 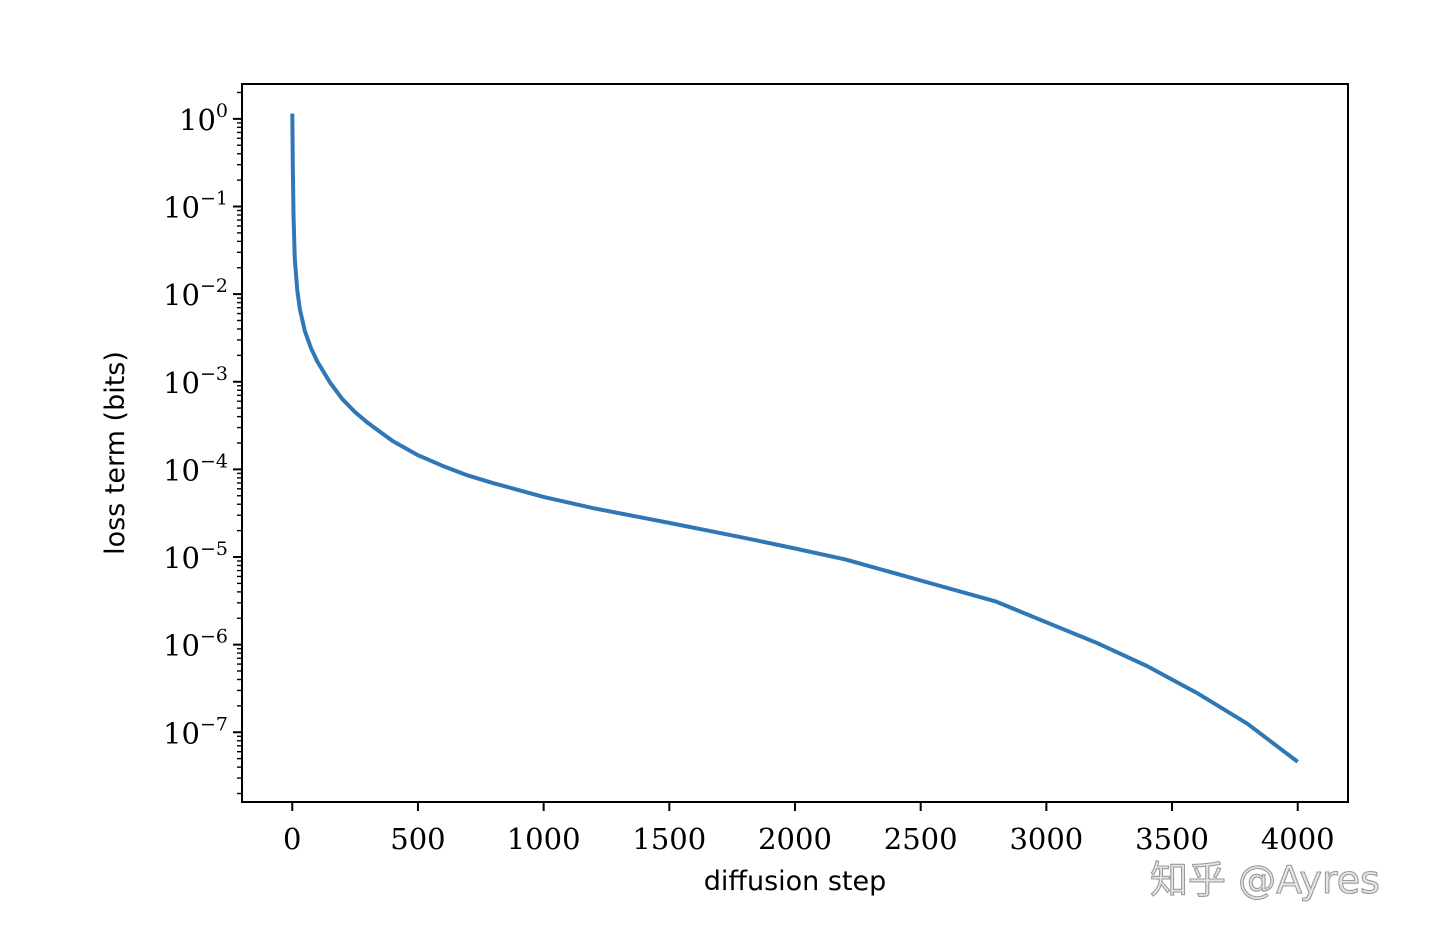 What do you see at coordinates (115, 453) in the screenshot?
I see `y-axis-label: loss term (bits)` at bounding box center [115, 453].